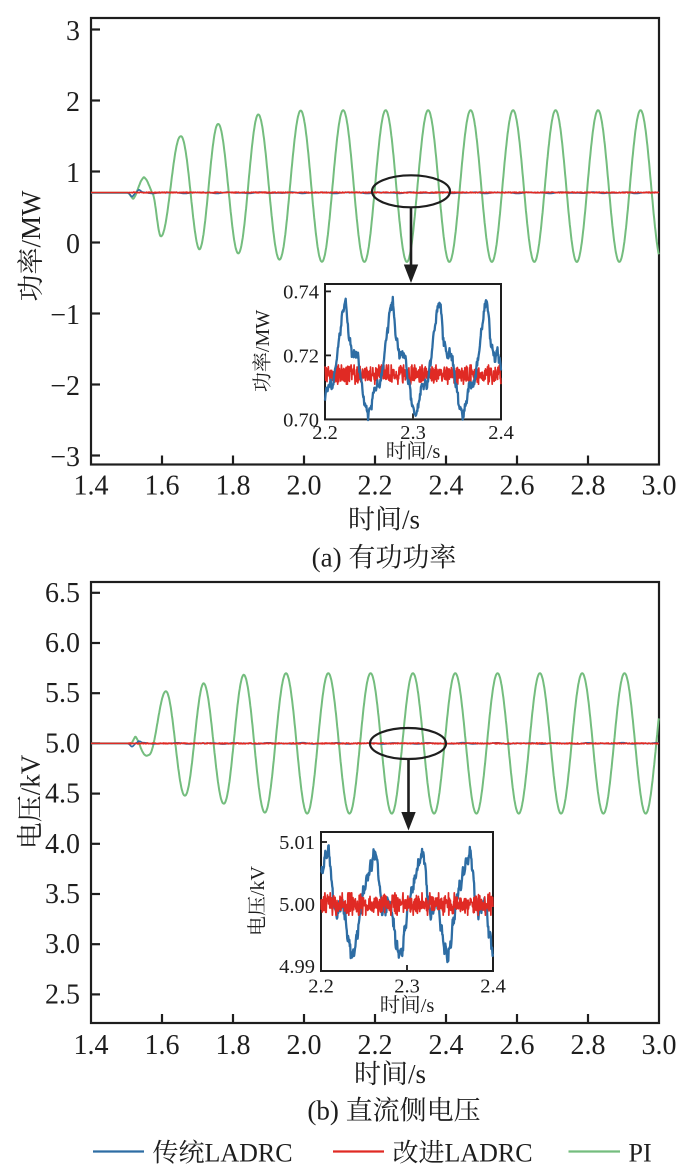 This screenshot has width=700, height=1172. Describe the element at coordinates (62, 643) in the screenshot. I see `svg-text: 6.0` at that location.